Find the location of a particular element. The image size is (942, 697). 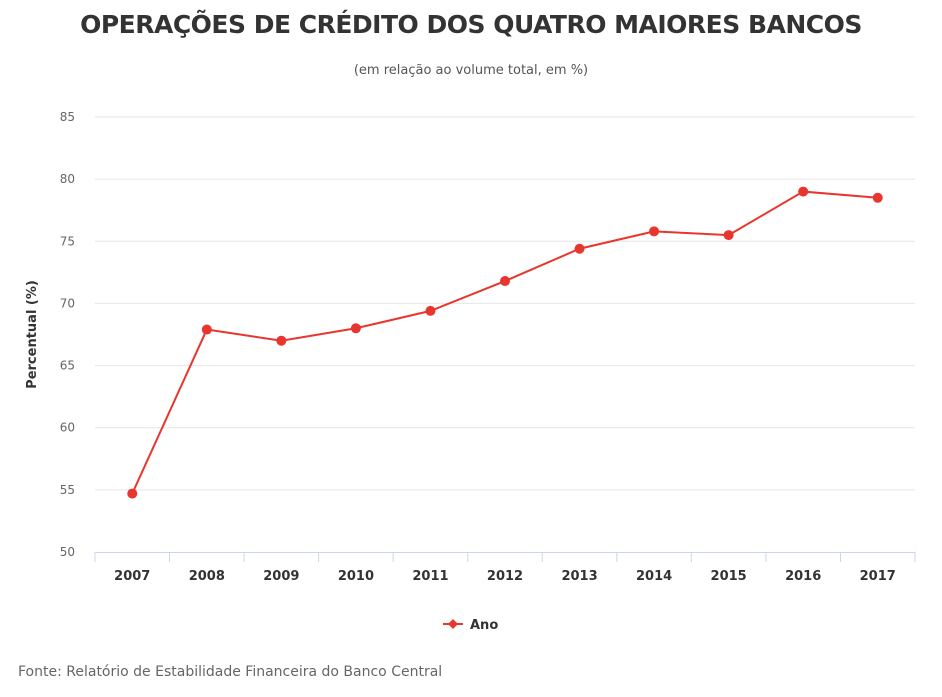

x-tick-label: 2015 is located at coordinates (729, 576).